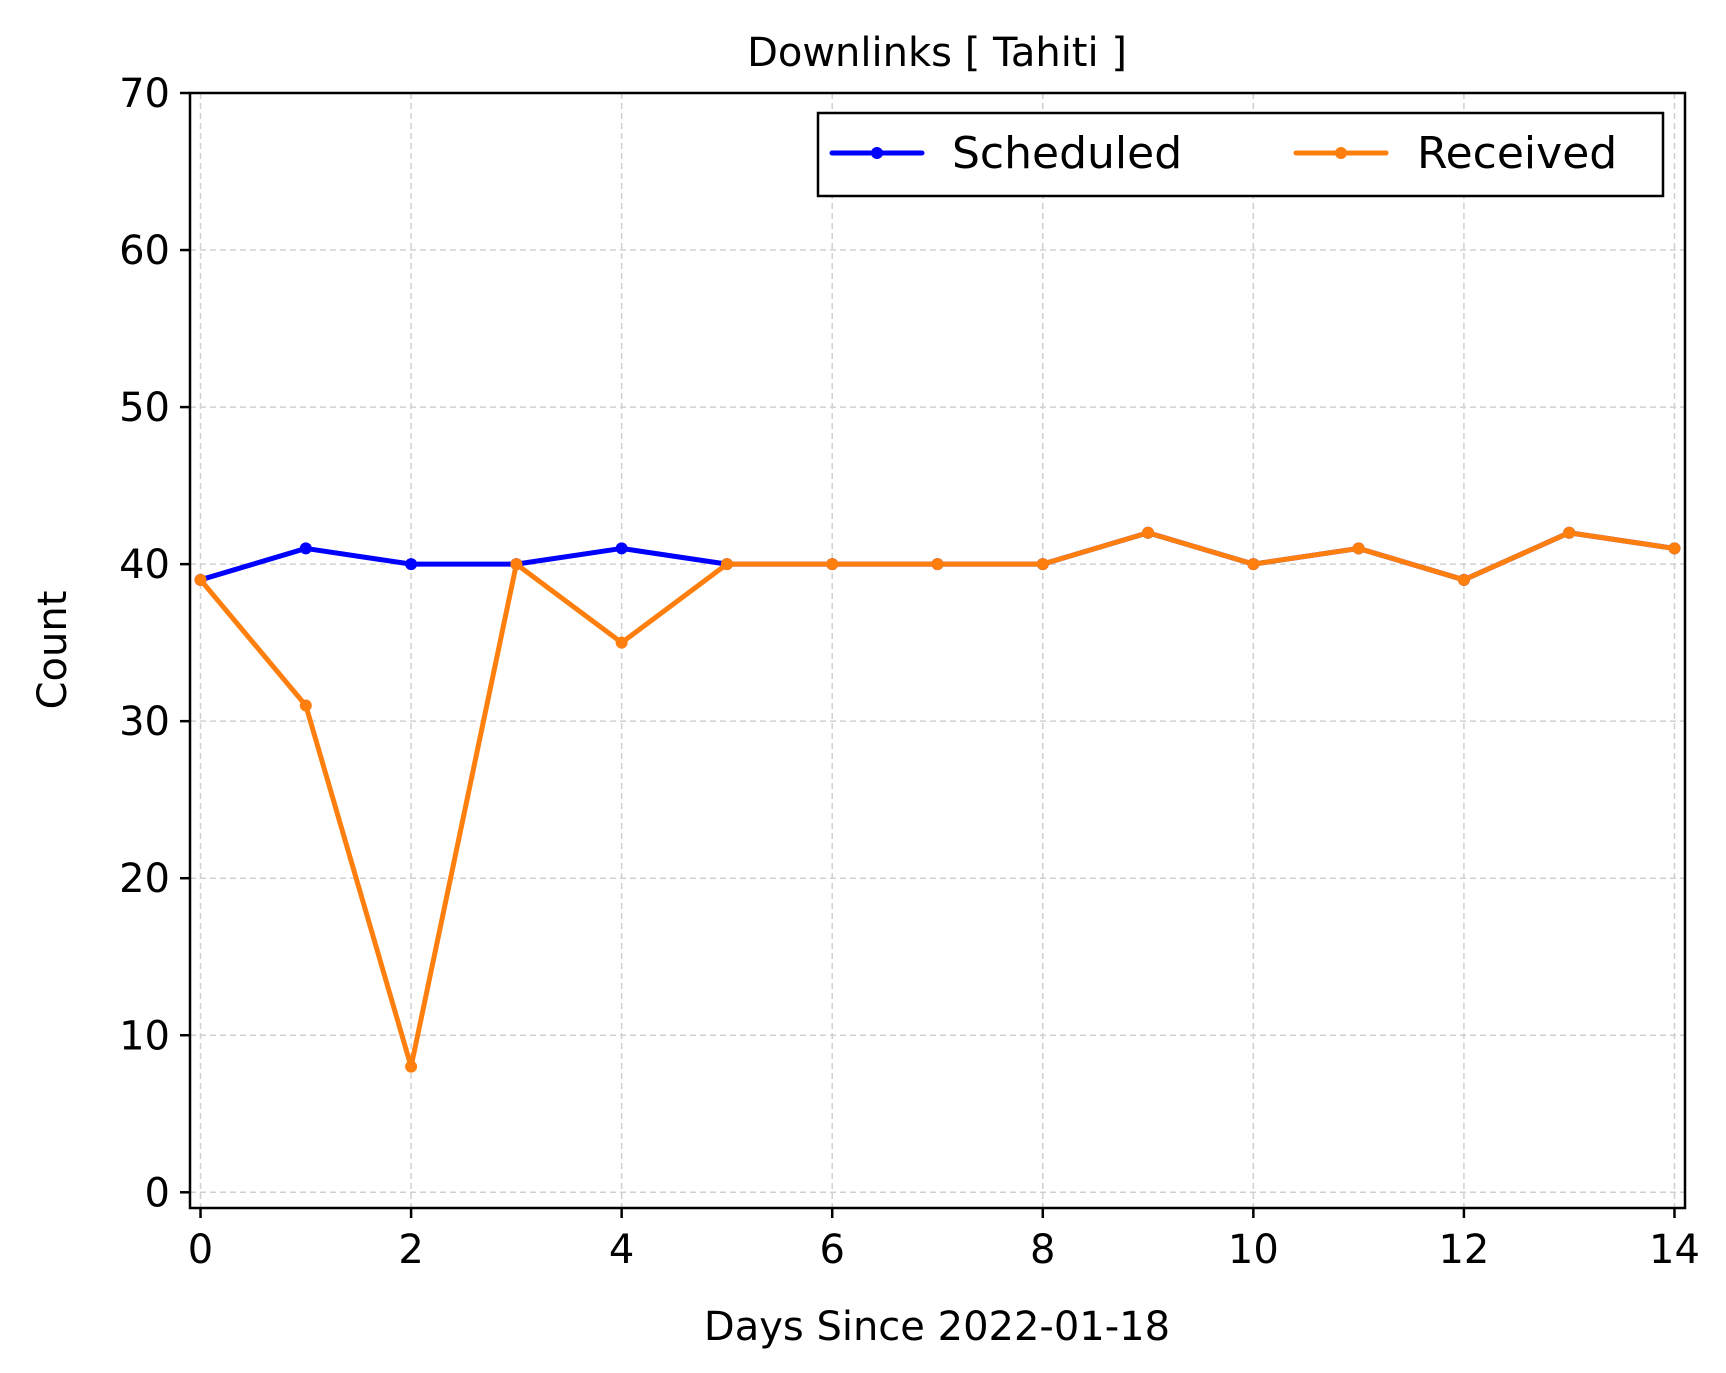  I want to click on legend-marker-received, so click(1341, 153).